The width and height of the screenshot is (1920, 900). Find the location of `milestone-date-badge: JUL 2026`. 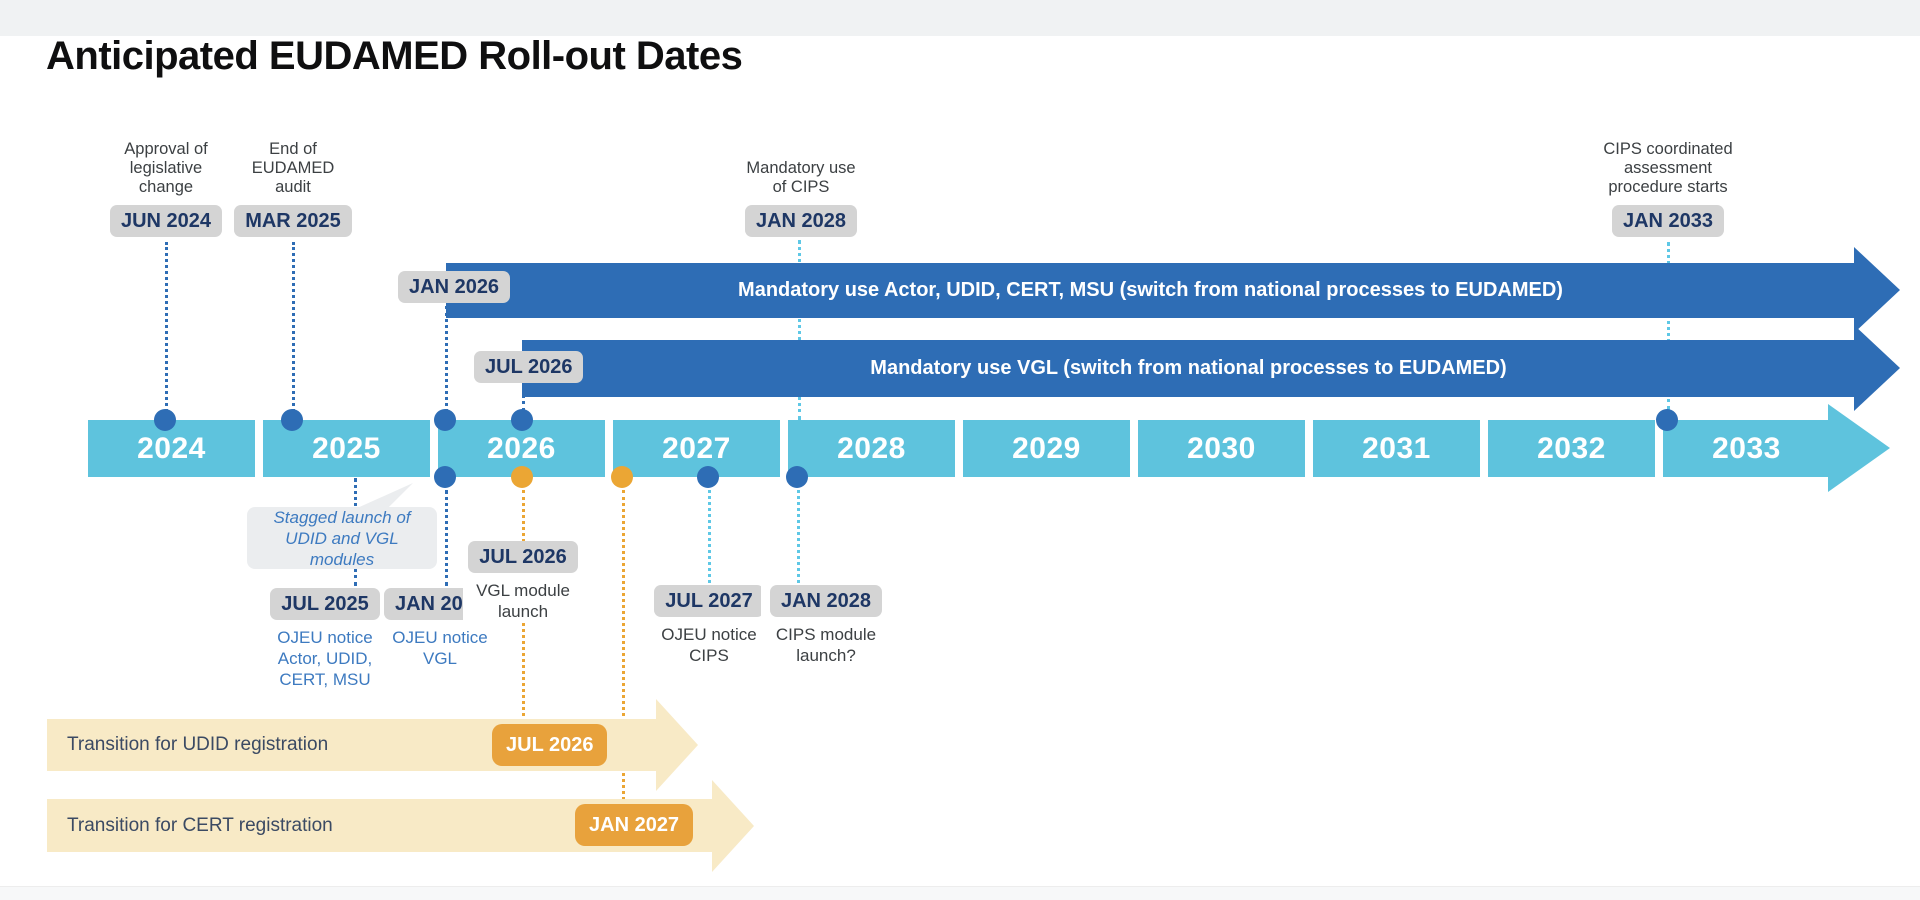

milestone-date-badge: JUL 2026 is located at coordinates (523, 557).